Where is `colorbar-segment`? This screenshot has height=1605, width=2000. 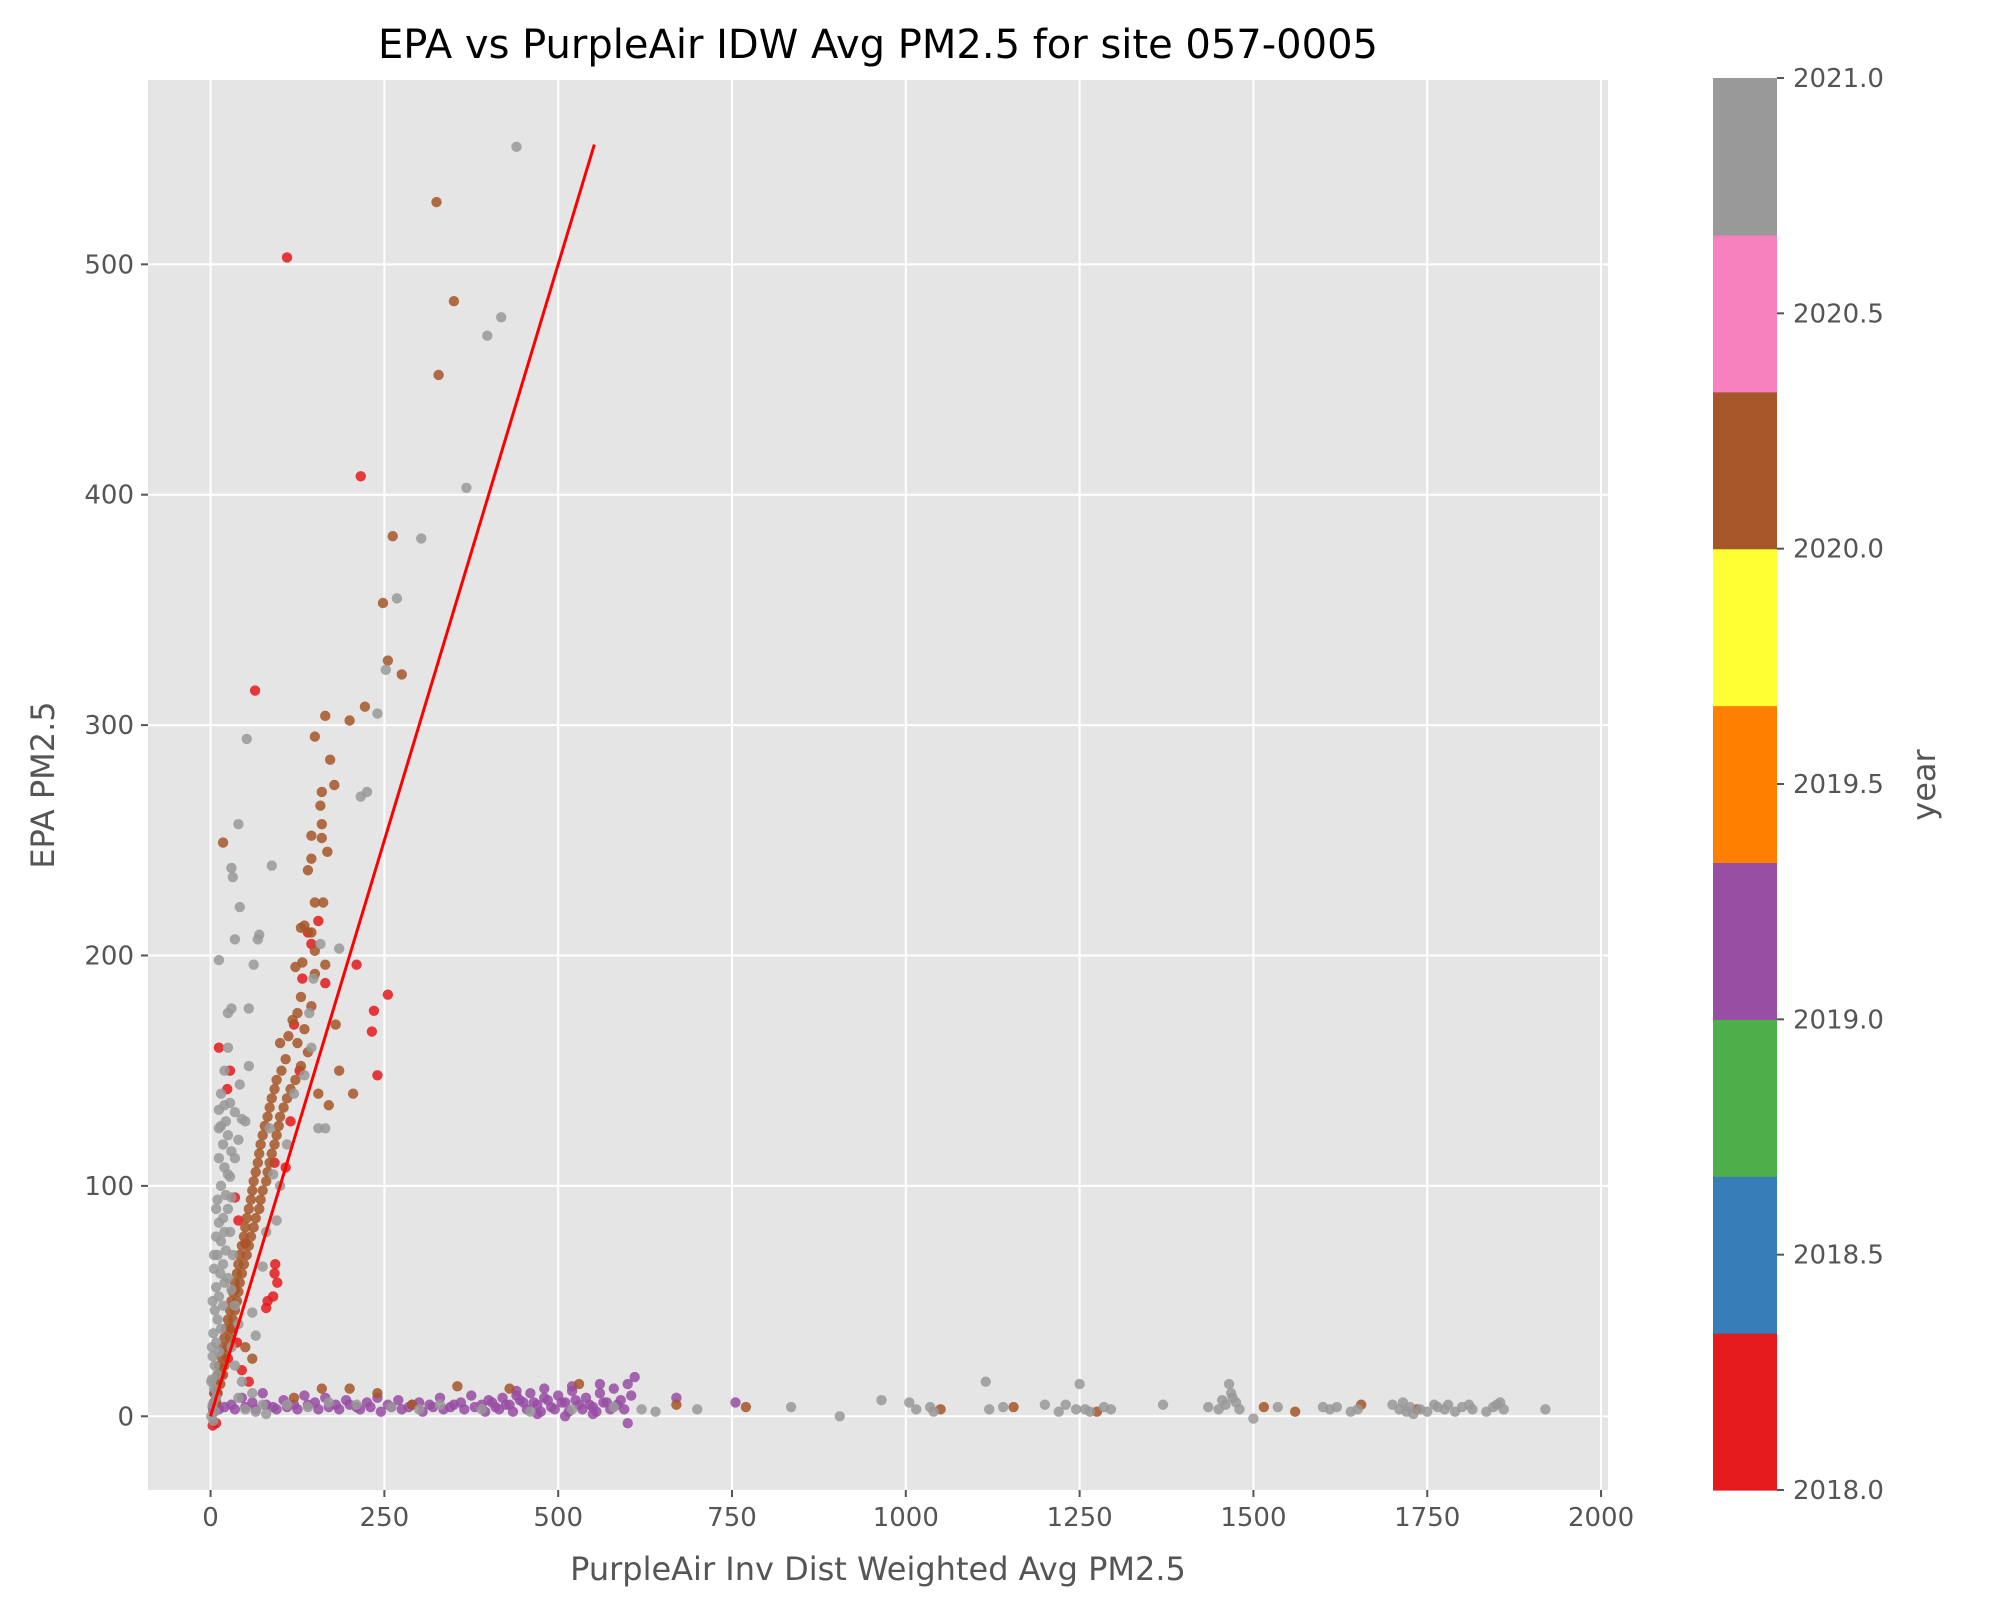 colorbar-segment is located at coordinates (1745, 941).